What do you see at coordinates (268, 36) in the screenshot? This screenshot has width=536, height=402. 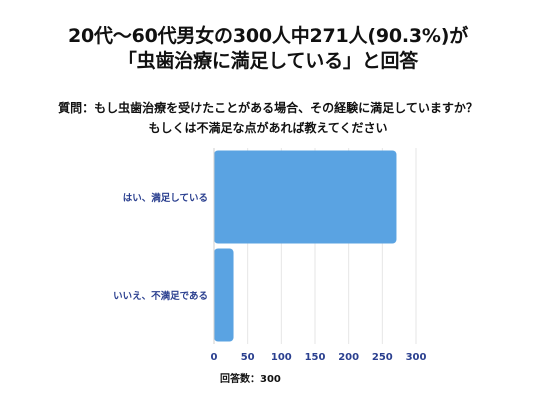 I see `chart-title-line-1: 20代〜60代男女の300人中271人(90.3%)が` at bounding box center [268, 36].